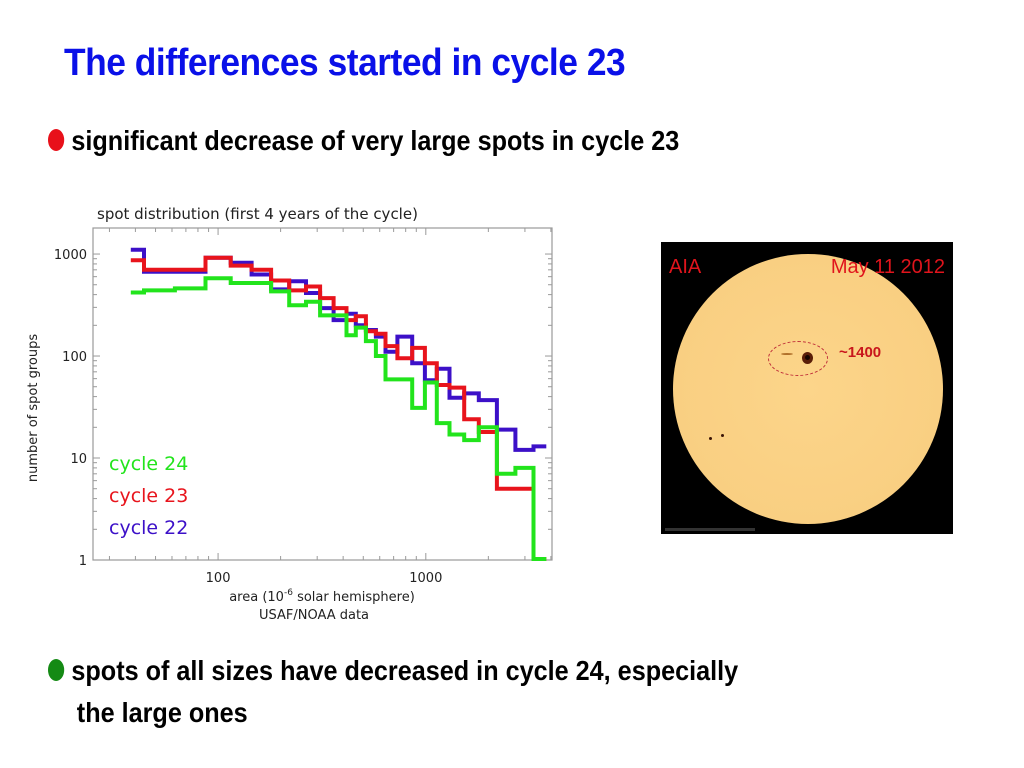 The width and height of the screenshot is (1024, 768). I want to click on y-tick-label: 1, so click(83, 561).